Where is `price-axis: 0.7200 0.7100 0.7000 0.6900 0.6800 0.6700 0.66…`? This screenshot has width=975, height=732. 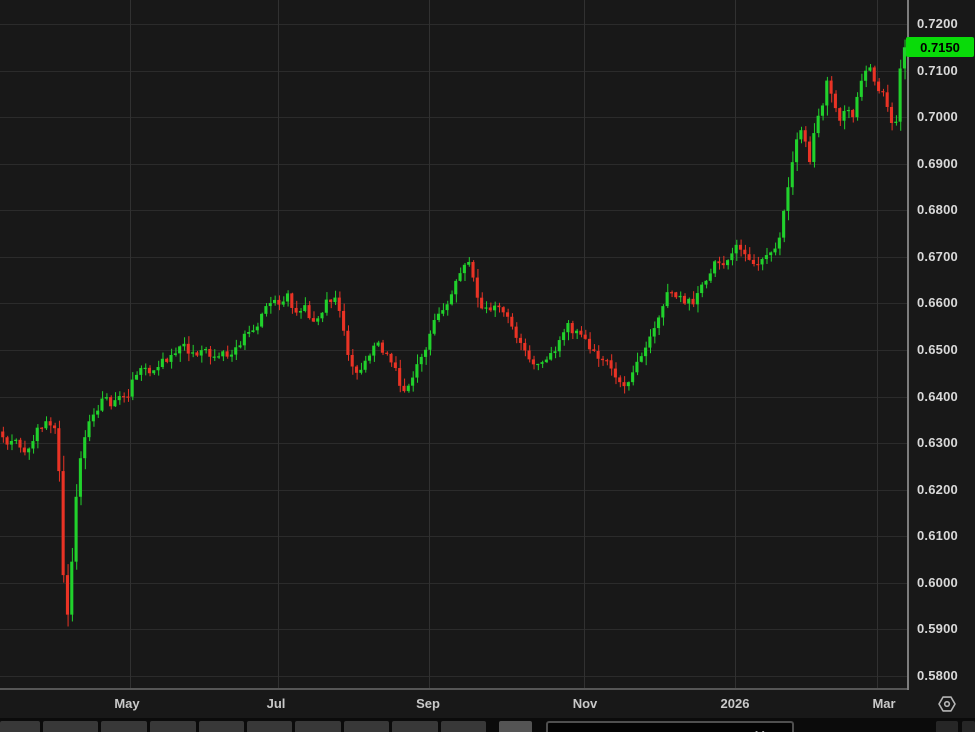
price-axis: 0.7200 0.7100 0.7000 0.6900 0.6800 0.6700 0.66… is located at coordinates (942, 344).